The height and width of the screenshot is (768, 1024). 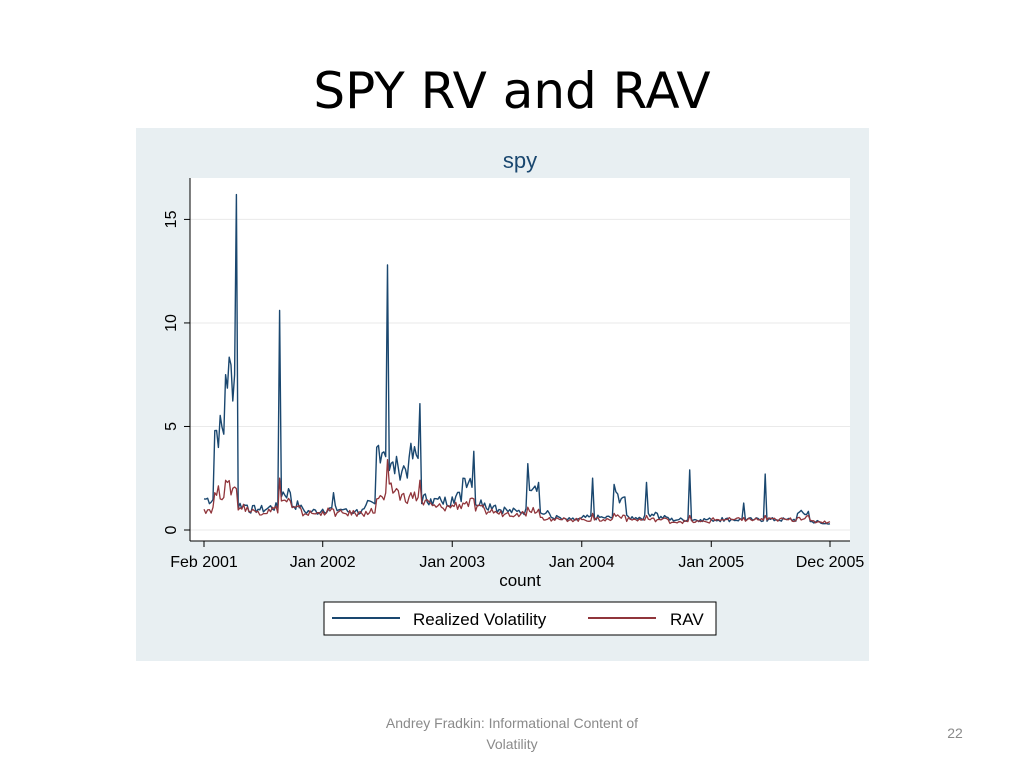 I want to click on x-tick-label: Jan 2005, so click(x=711, y=562).